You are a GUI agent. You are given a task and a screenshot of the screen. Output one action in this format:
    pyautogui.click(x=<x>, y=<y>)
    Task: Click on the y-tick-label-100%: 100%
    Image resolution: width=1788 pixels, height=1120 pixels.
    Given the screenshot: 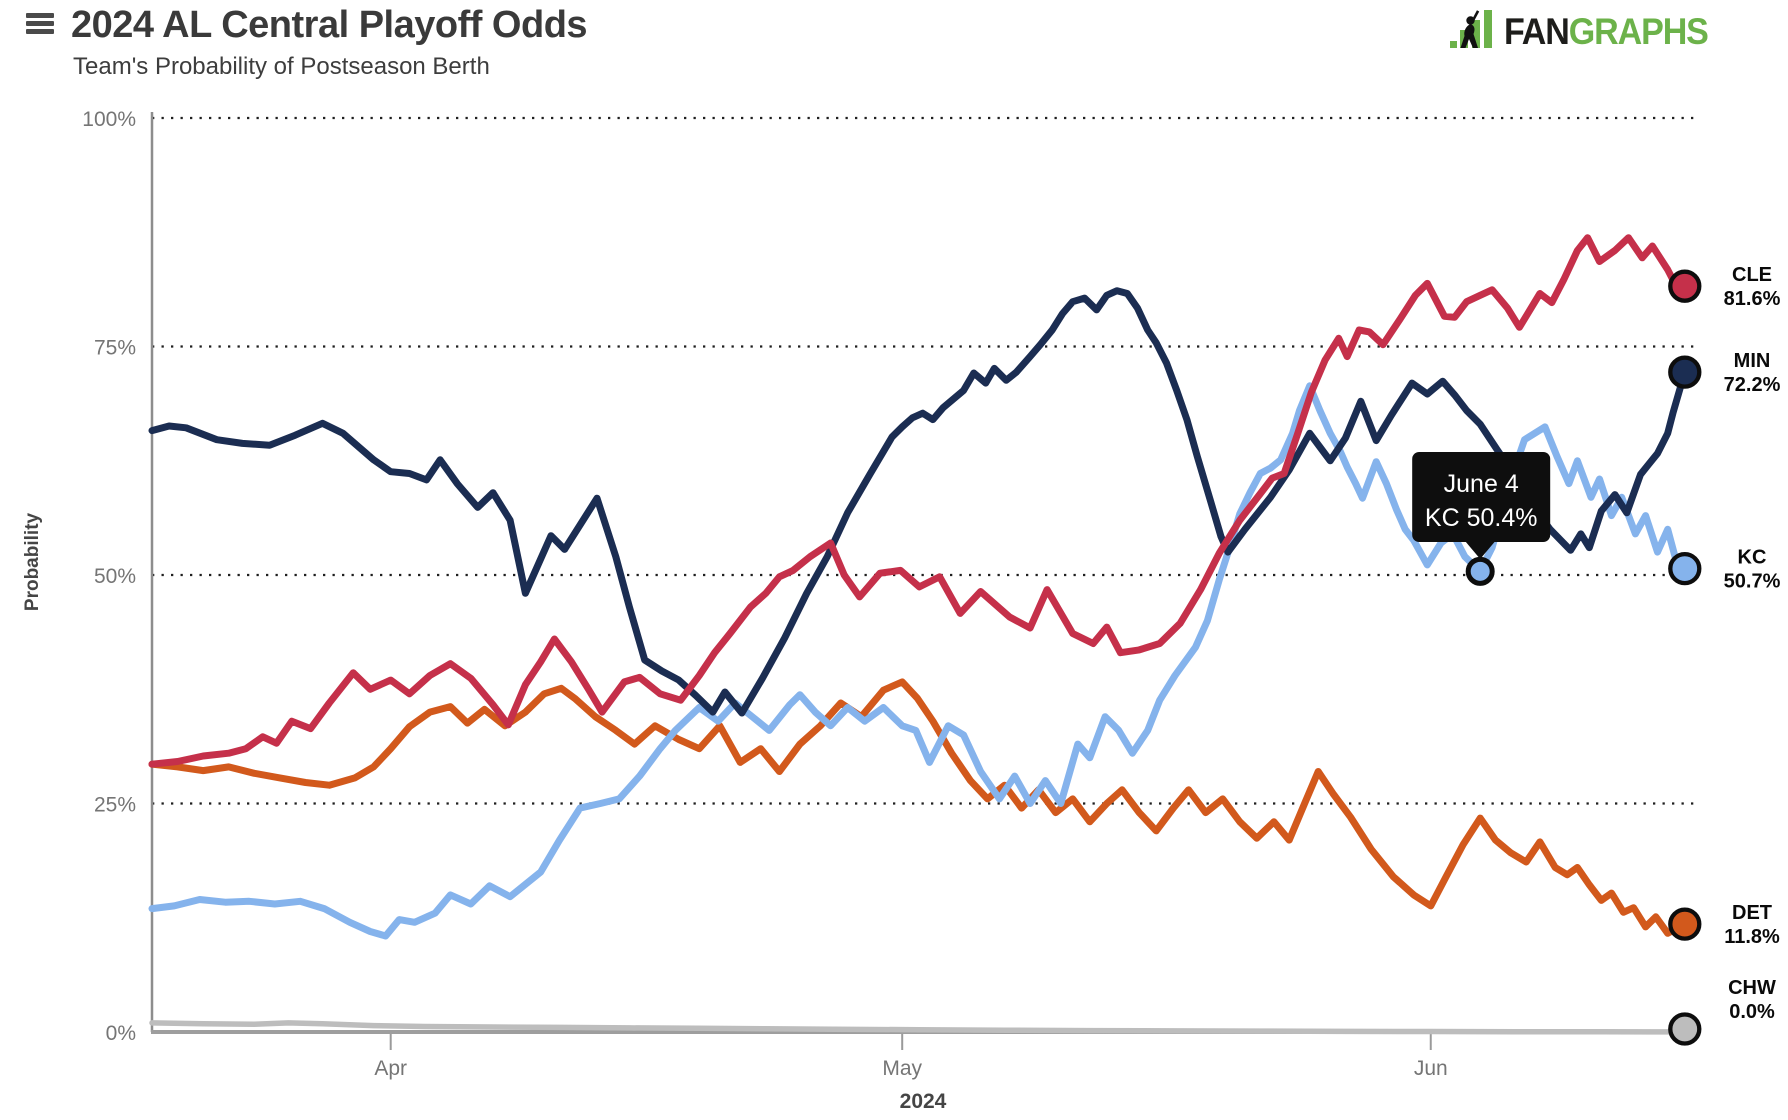 What is the action you would take?
    pyautogui.click(x=109, y=119)
    